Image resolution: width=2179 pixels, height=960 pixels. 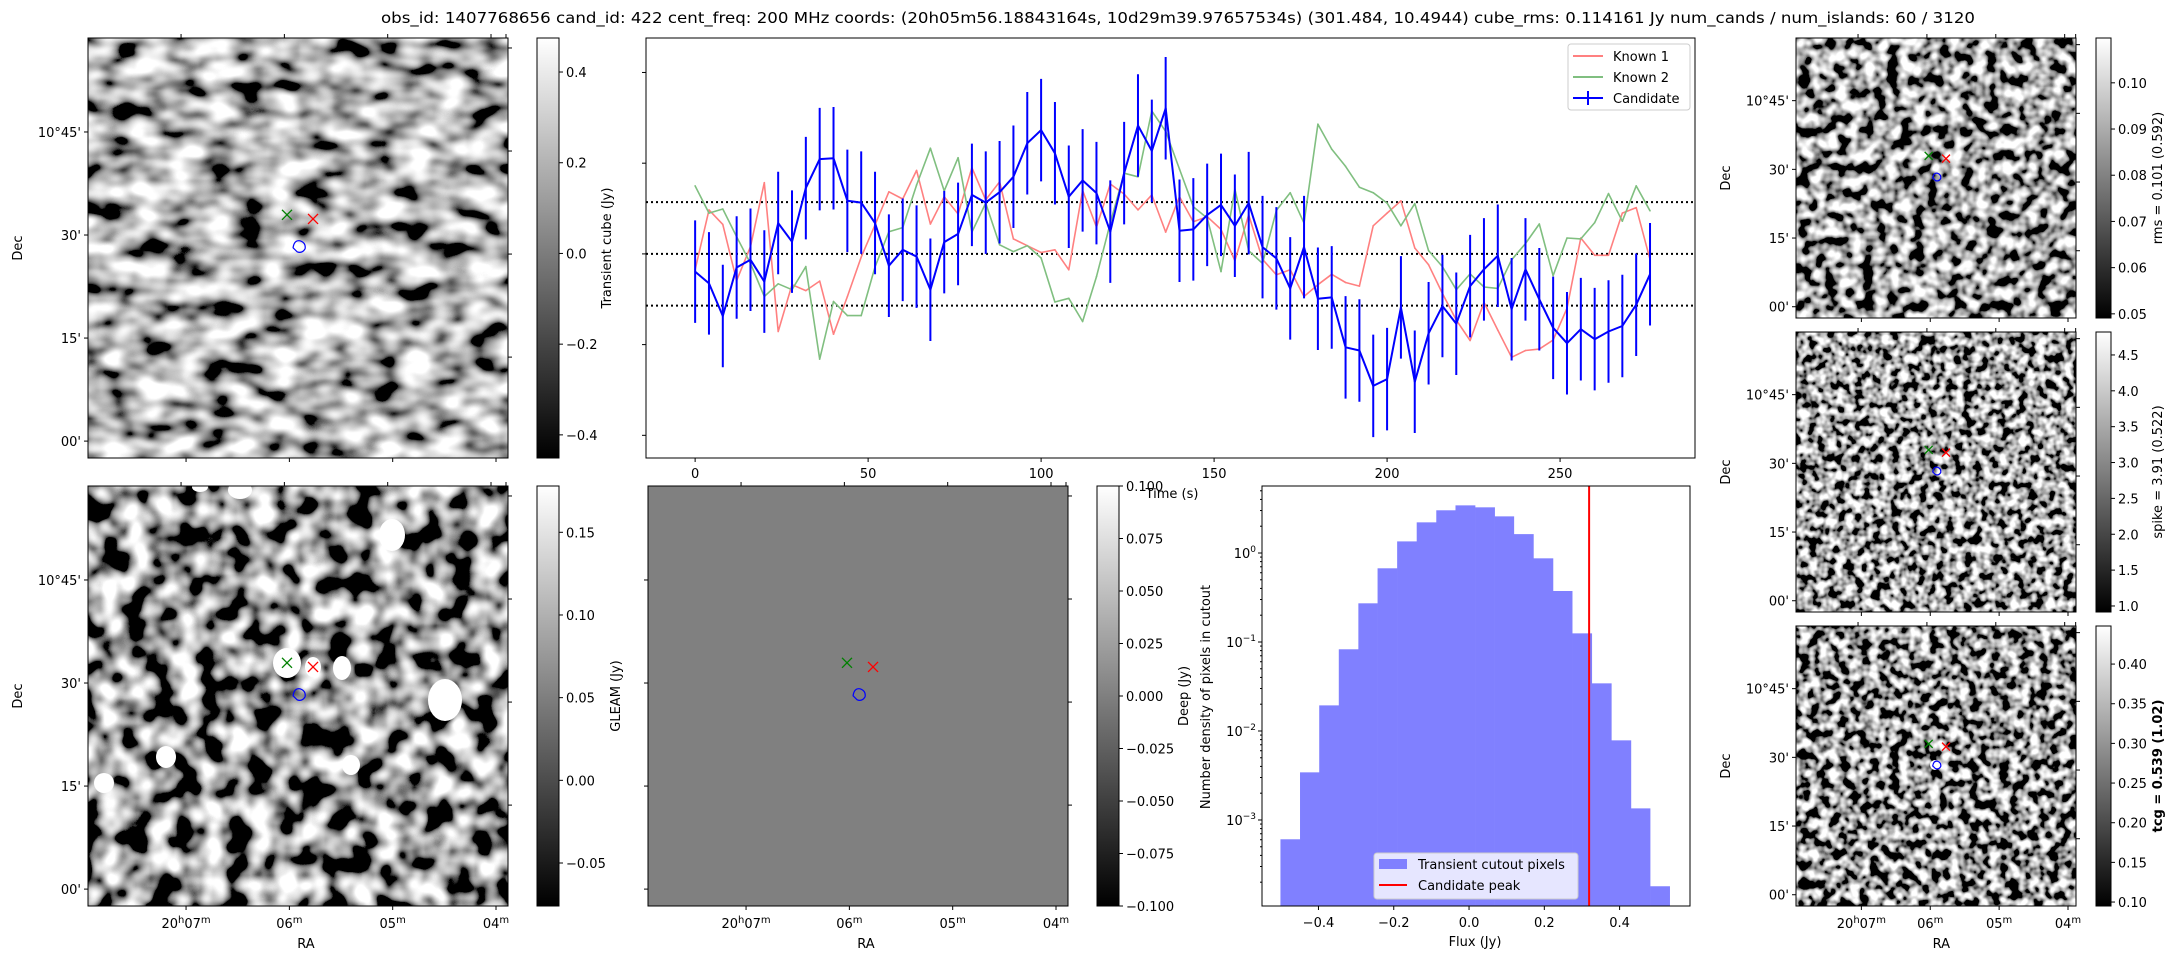 I want to click on colorbar-label: spike = 3.91 (0.522), so click(x=2158, y=471).